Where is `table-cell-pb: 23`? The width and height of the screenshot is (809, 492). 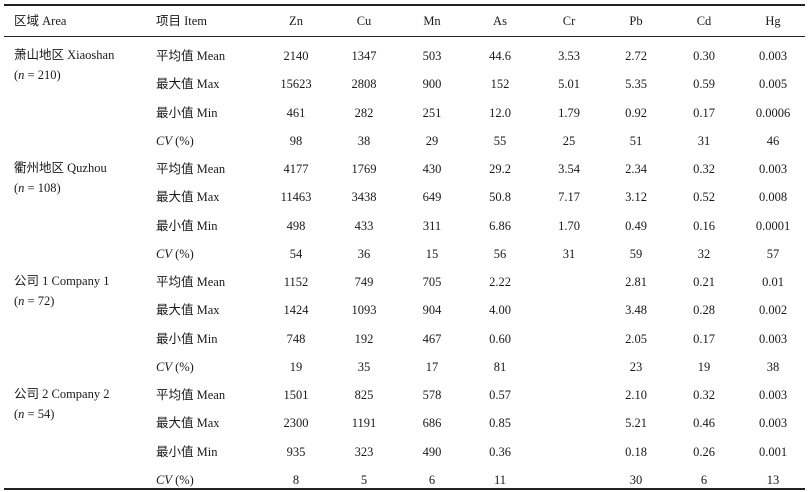 table-cell-pb: 23 is located at coordinates (636, 367).